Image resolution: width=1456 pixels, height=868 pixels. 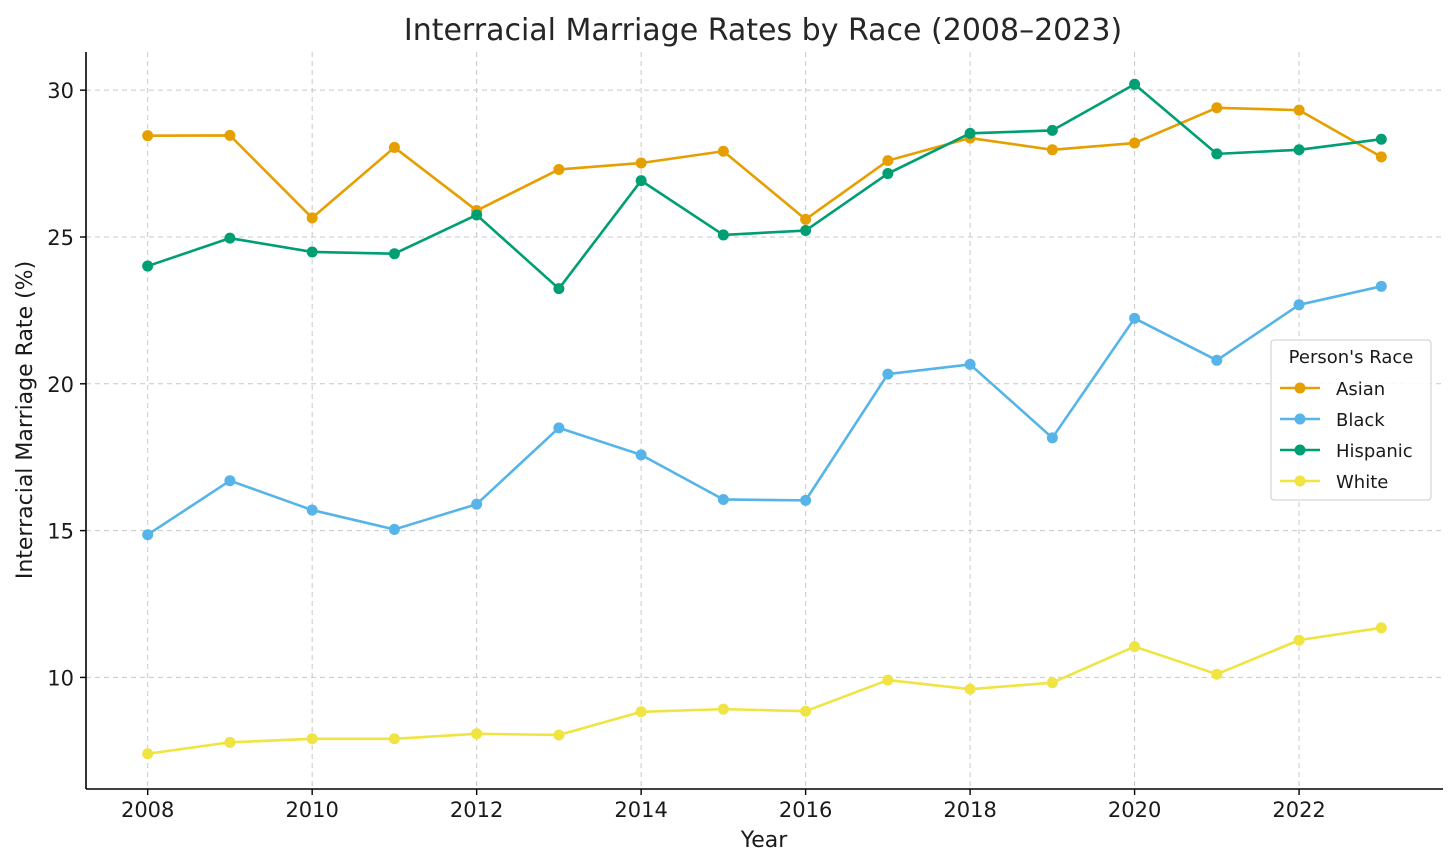 What do you see at coordinates (476, 810) in the screenshot?
I see `x-tick-label: 2012` at bounding box center [476, 810].